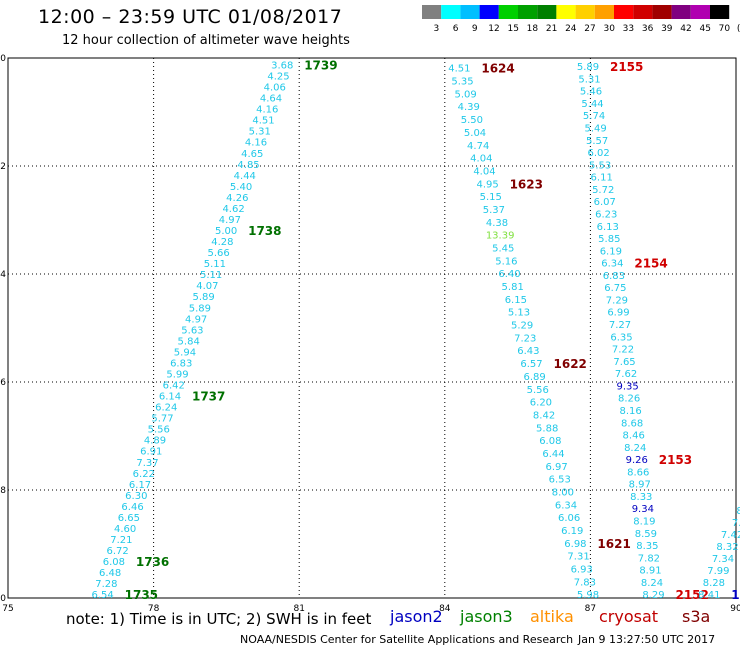 The height and width of the screenshot is (650, 740). I want to click on scale-label: 42, so click(685, 29).